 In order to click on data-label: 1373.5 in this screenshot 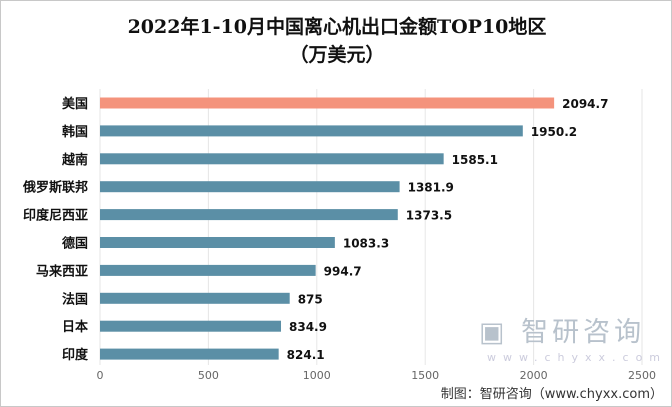, I will do `click(429, 216)`.